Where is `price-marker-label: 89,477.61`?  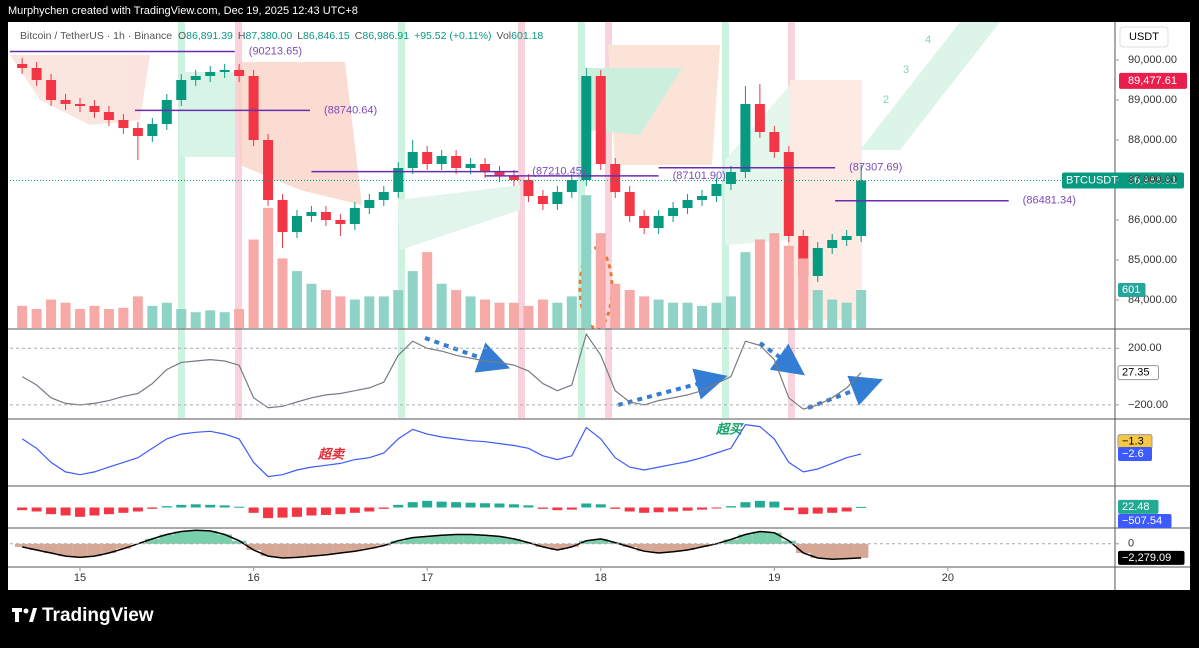
price-marker-label: 89,477.61 is located at coordinates (1152, 81).